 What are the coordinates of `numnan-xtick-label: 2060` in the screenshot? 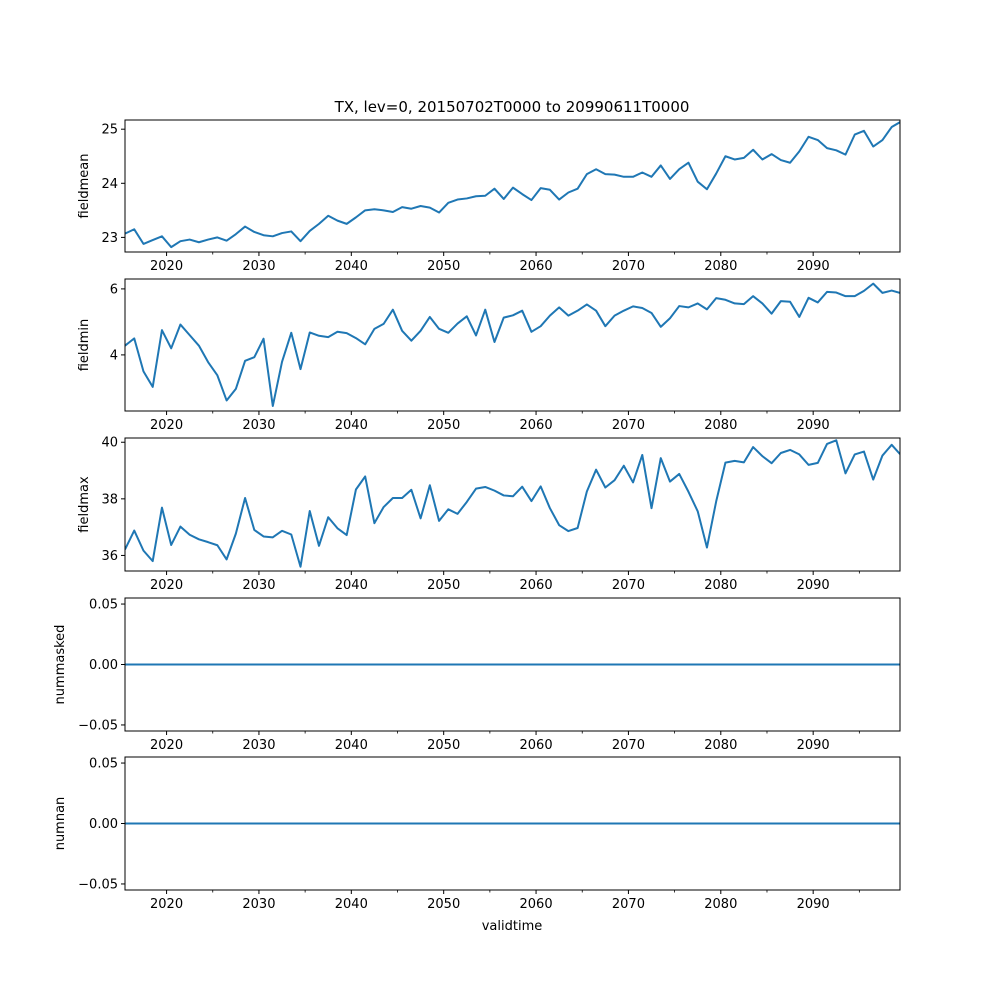 It's located at (536, 904).